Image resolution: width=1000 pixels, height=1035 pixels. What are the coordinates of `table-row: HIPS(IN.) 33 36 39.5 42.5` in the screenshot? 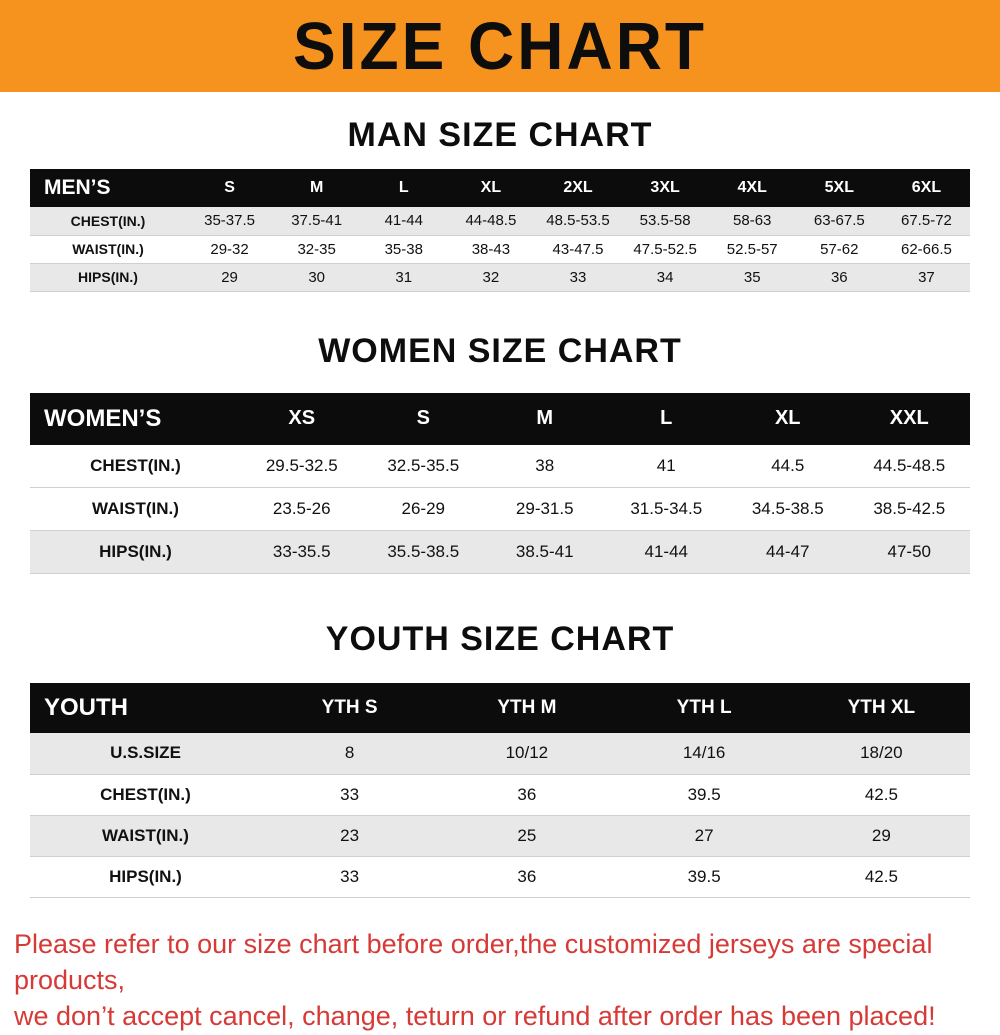 It's located at (500, 876).